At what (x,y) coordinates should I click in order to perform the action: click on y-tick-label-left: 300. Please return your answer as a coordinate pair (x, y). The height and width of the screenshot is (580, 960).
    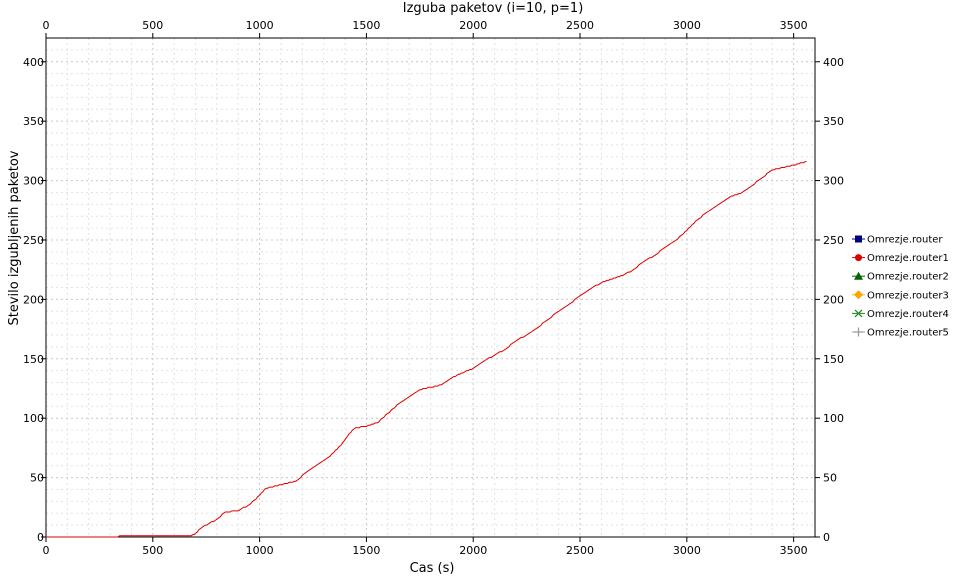
    Looking at the image, I should click on (33, 181).